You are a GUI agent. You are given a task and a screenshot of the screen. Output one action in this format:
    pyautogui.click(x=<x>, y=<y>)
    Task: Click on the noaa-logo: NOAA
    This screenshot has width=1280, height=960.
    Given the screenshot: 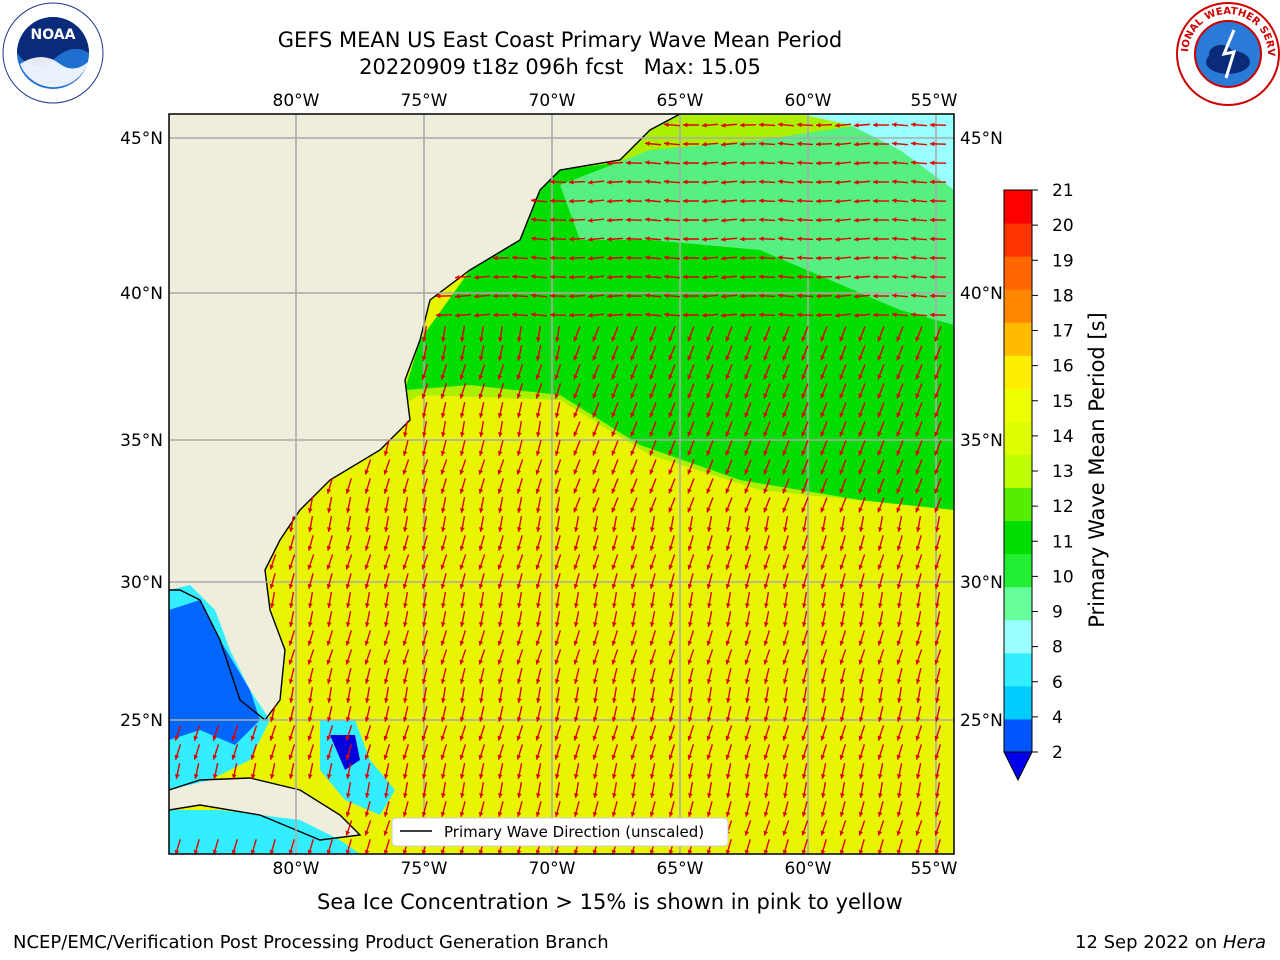 What is the action you would take?
    pyautogui.click(x=53, y=53)
    